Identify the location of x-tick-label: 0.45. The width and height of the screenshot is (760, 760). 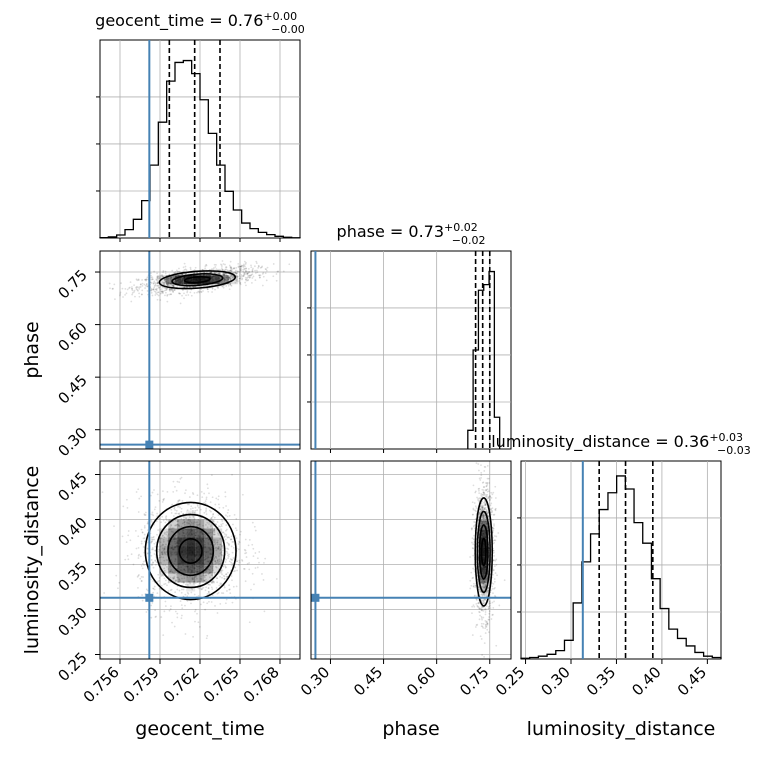
(368, 681).